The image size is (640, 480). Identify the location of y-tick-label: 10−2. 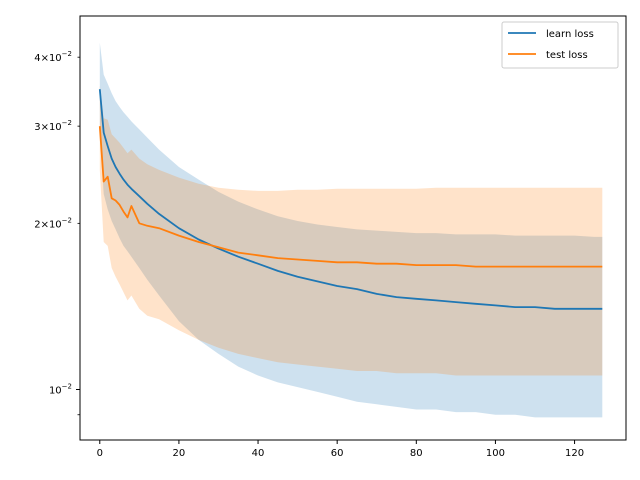
(60, 389).